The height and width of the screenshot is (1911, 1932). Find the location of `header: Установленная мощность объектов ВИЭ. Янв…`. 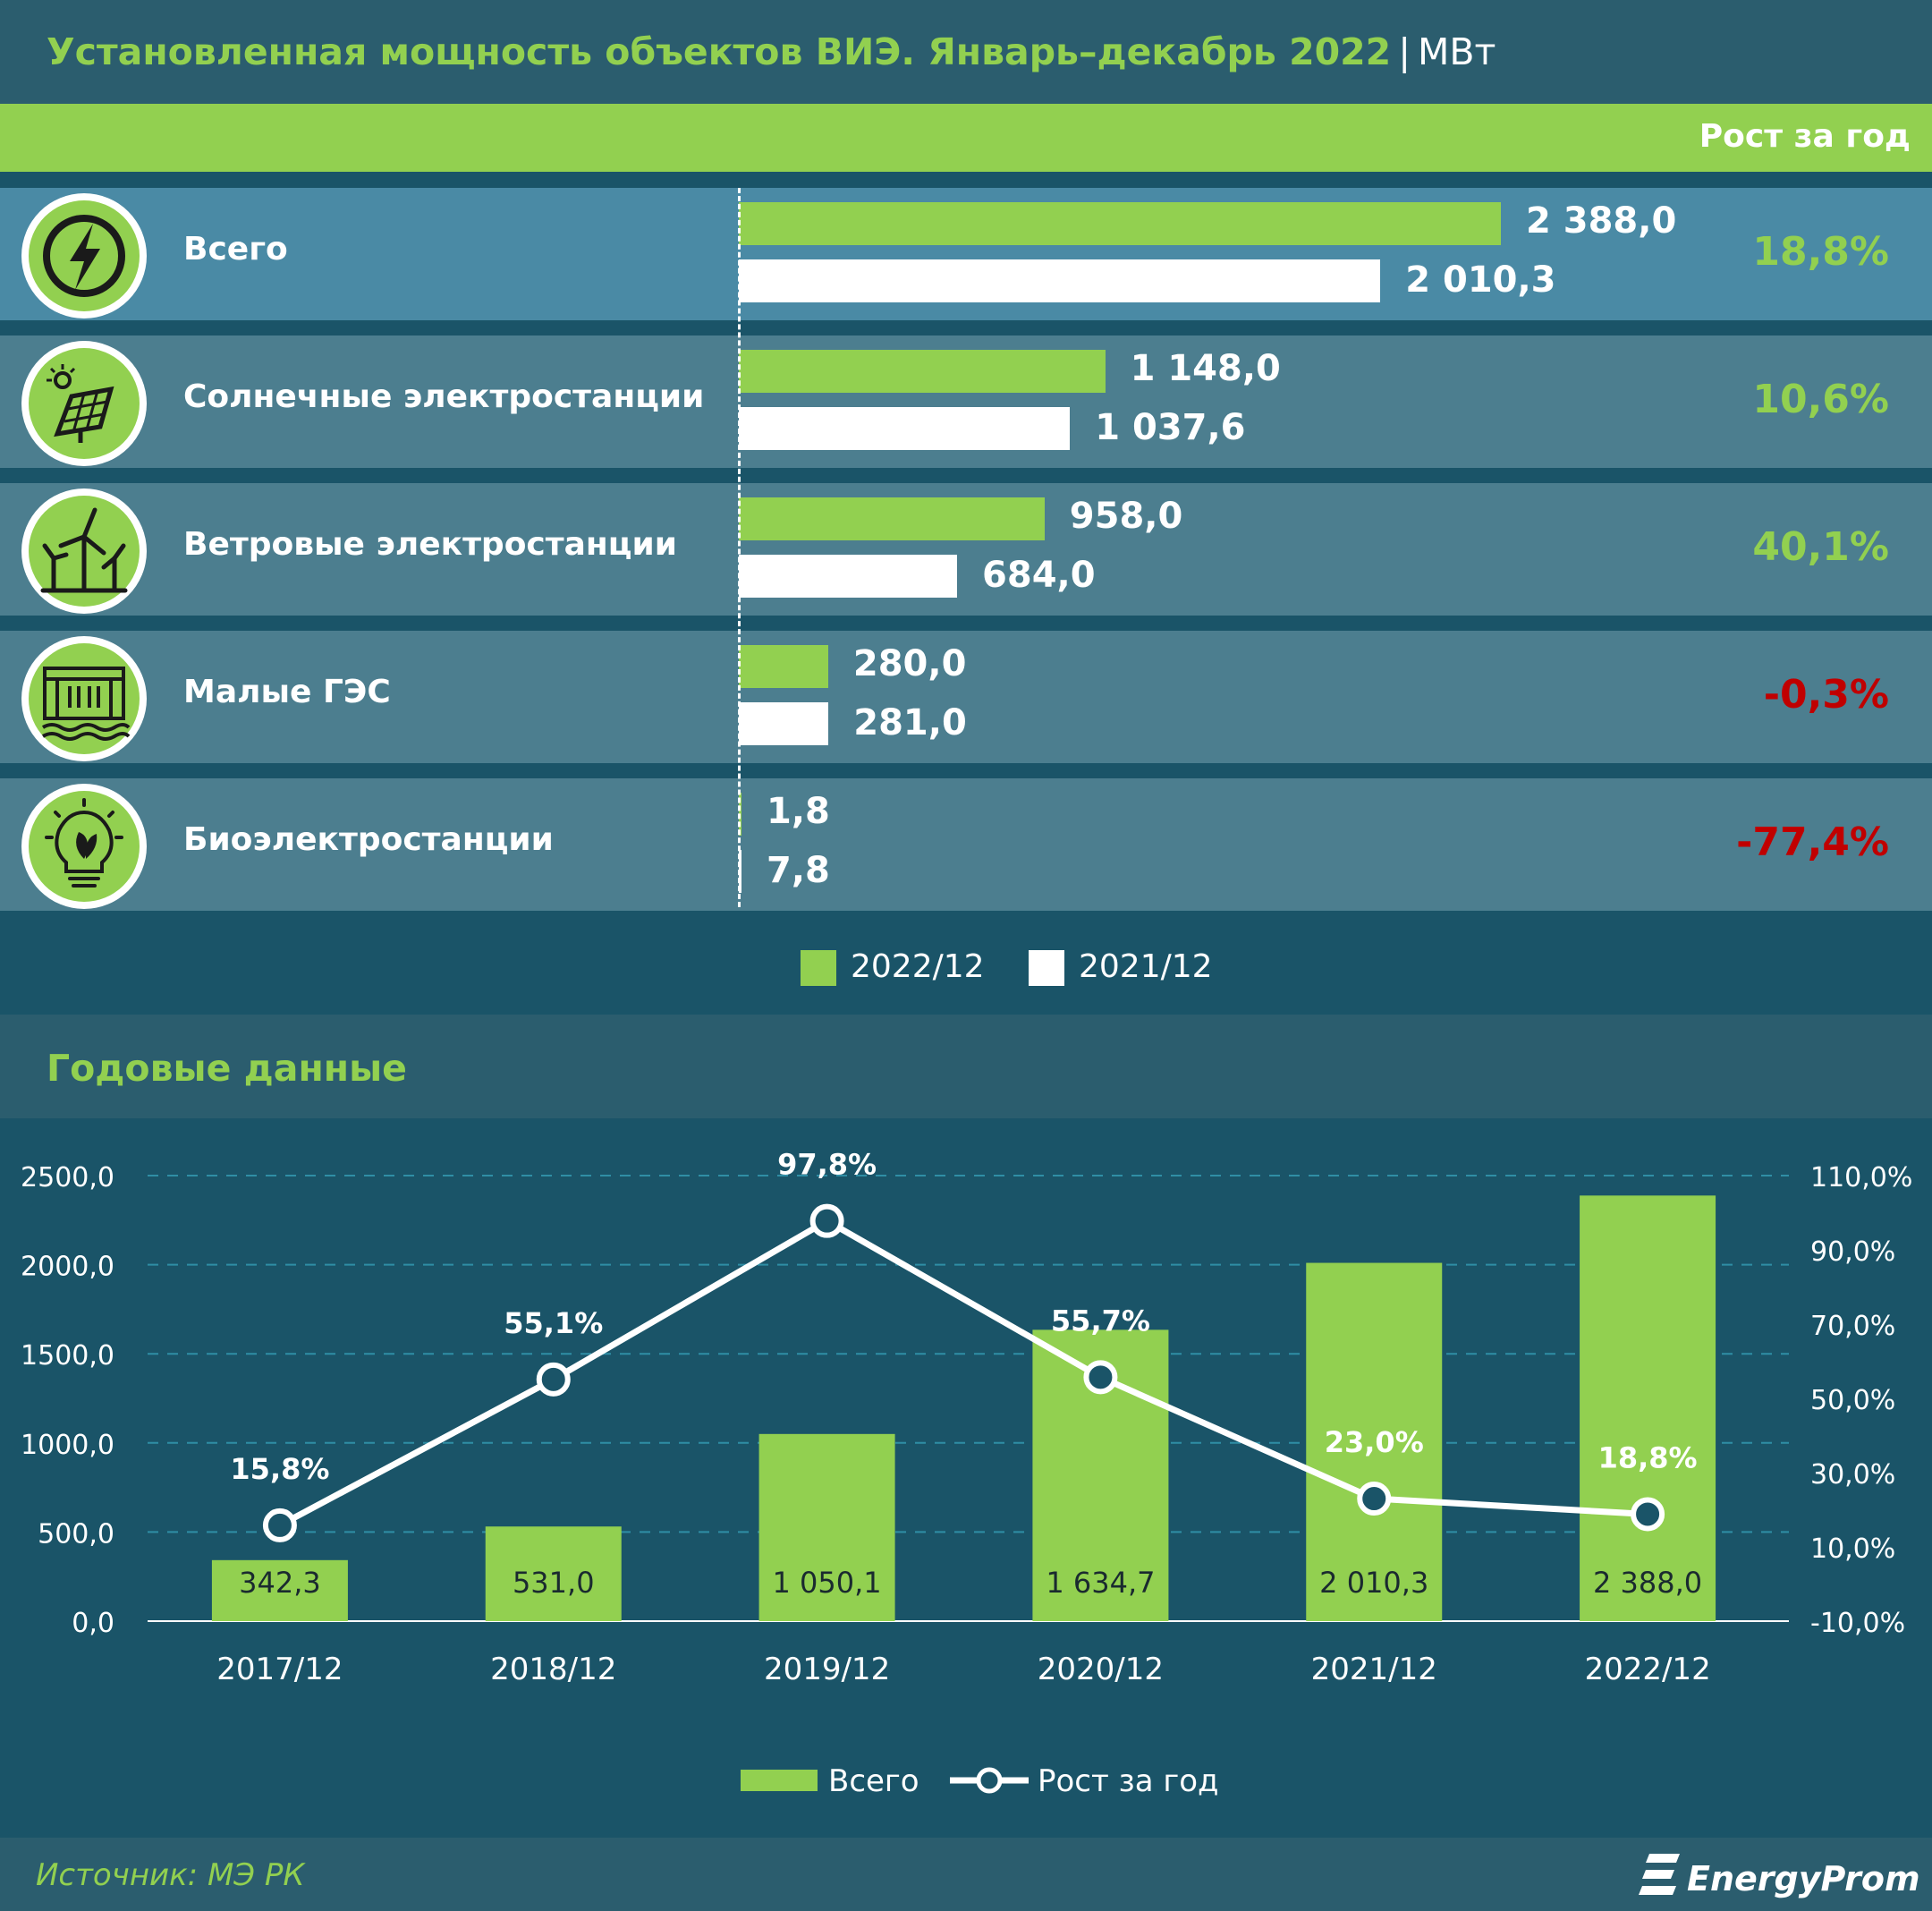

header: Установленная мощность объектов ВИЭ. Янв… is located at coordinates (966, 52).